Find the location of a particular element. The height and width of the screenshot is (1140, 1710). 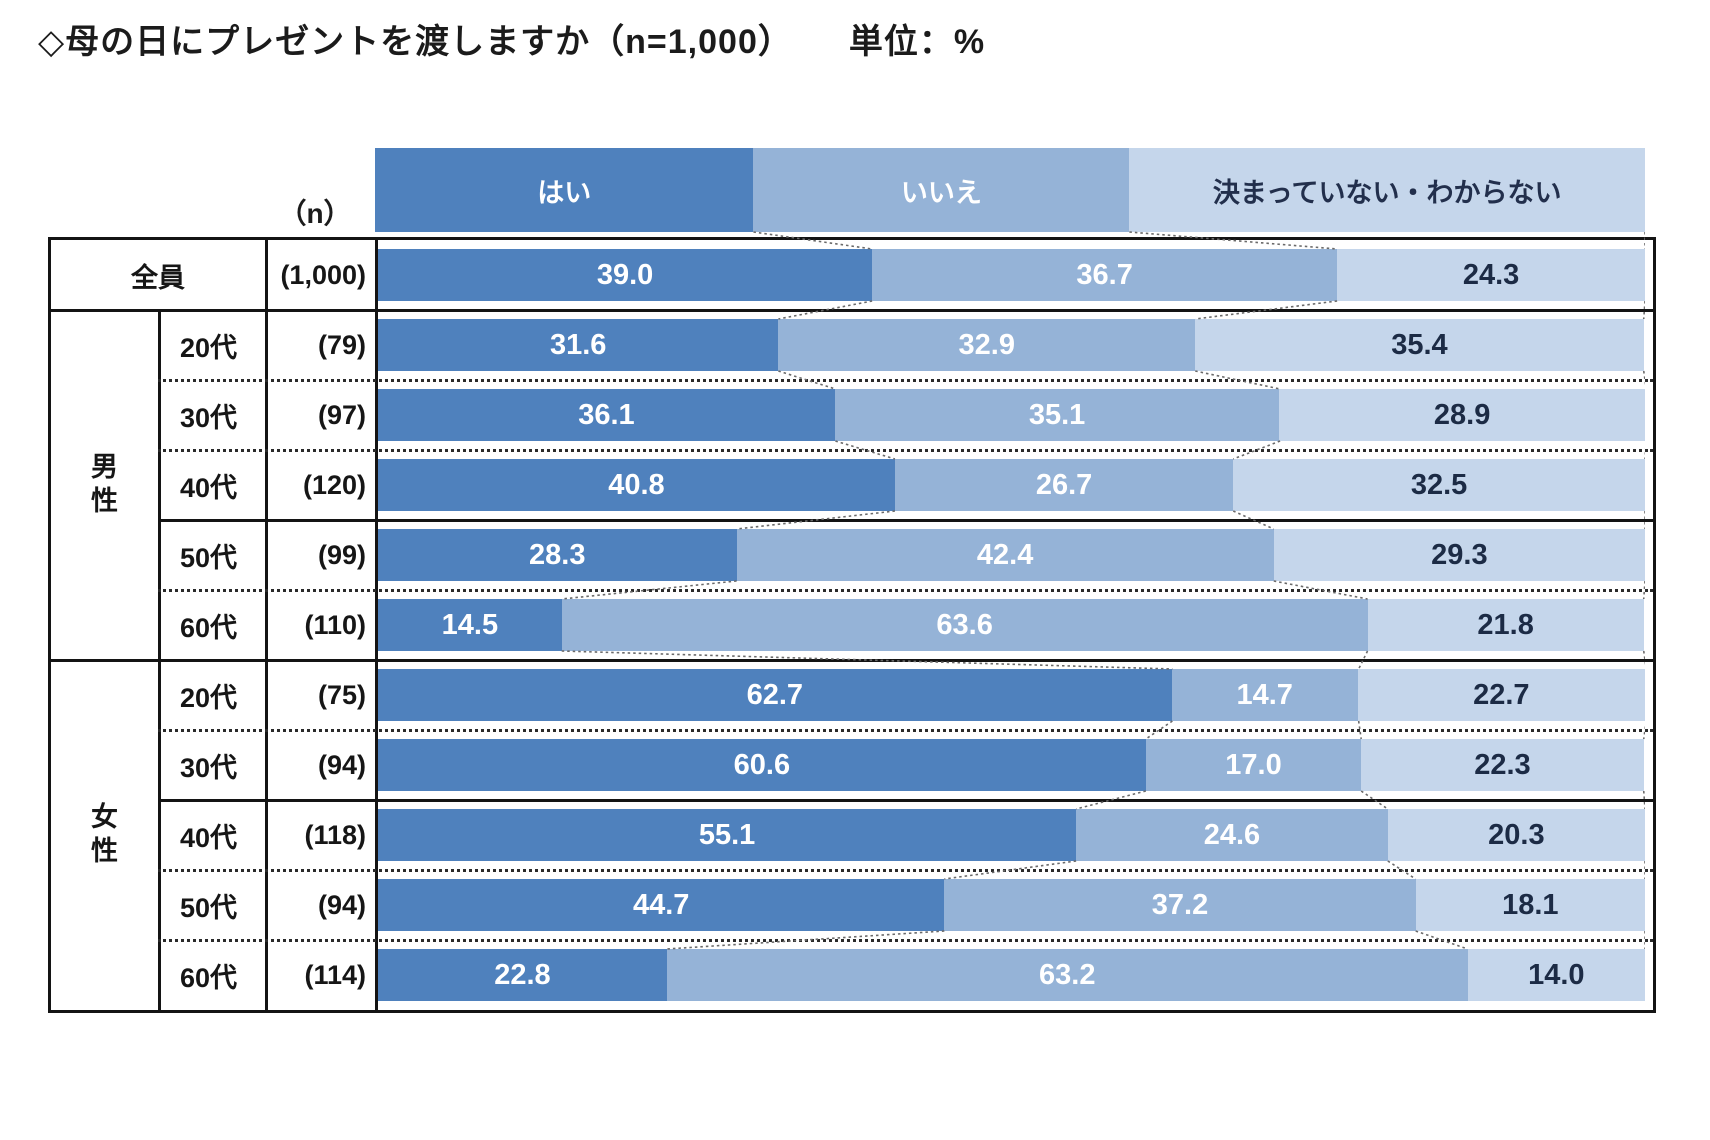

bar-value: 28.3 is located at coordinates (557, 554).